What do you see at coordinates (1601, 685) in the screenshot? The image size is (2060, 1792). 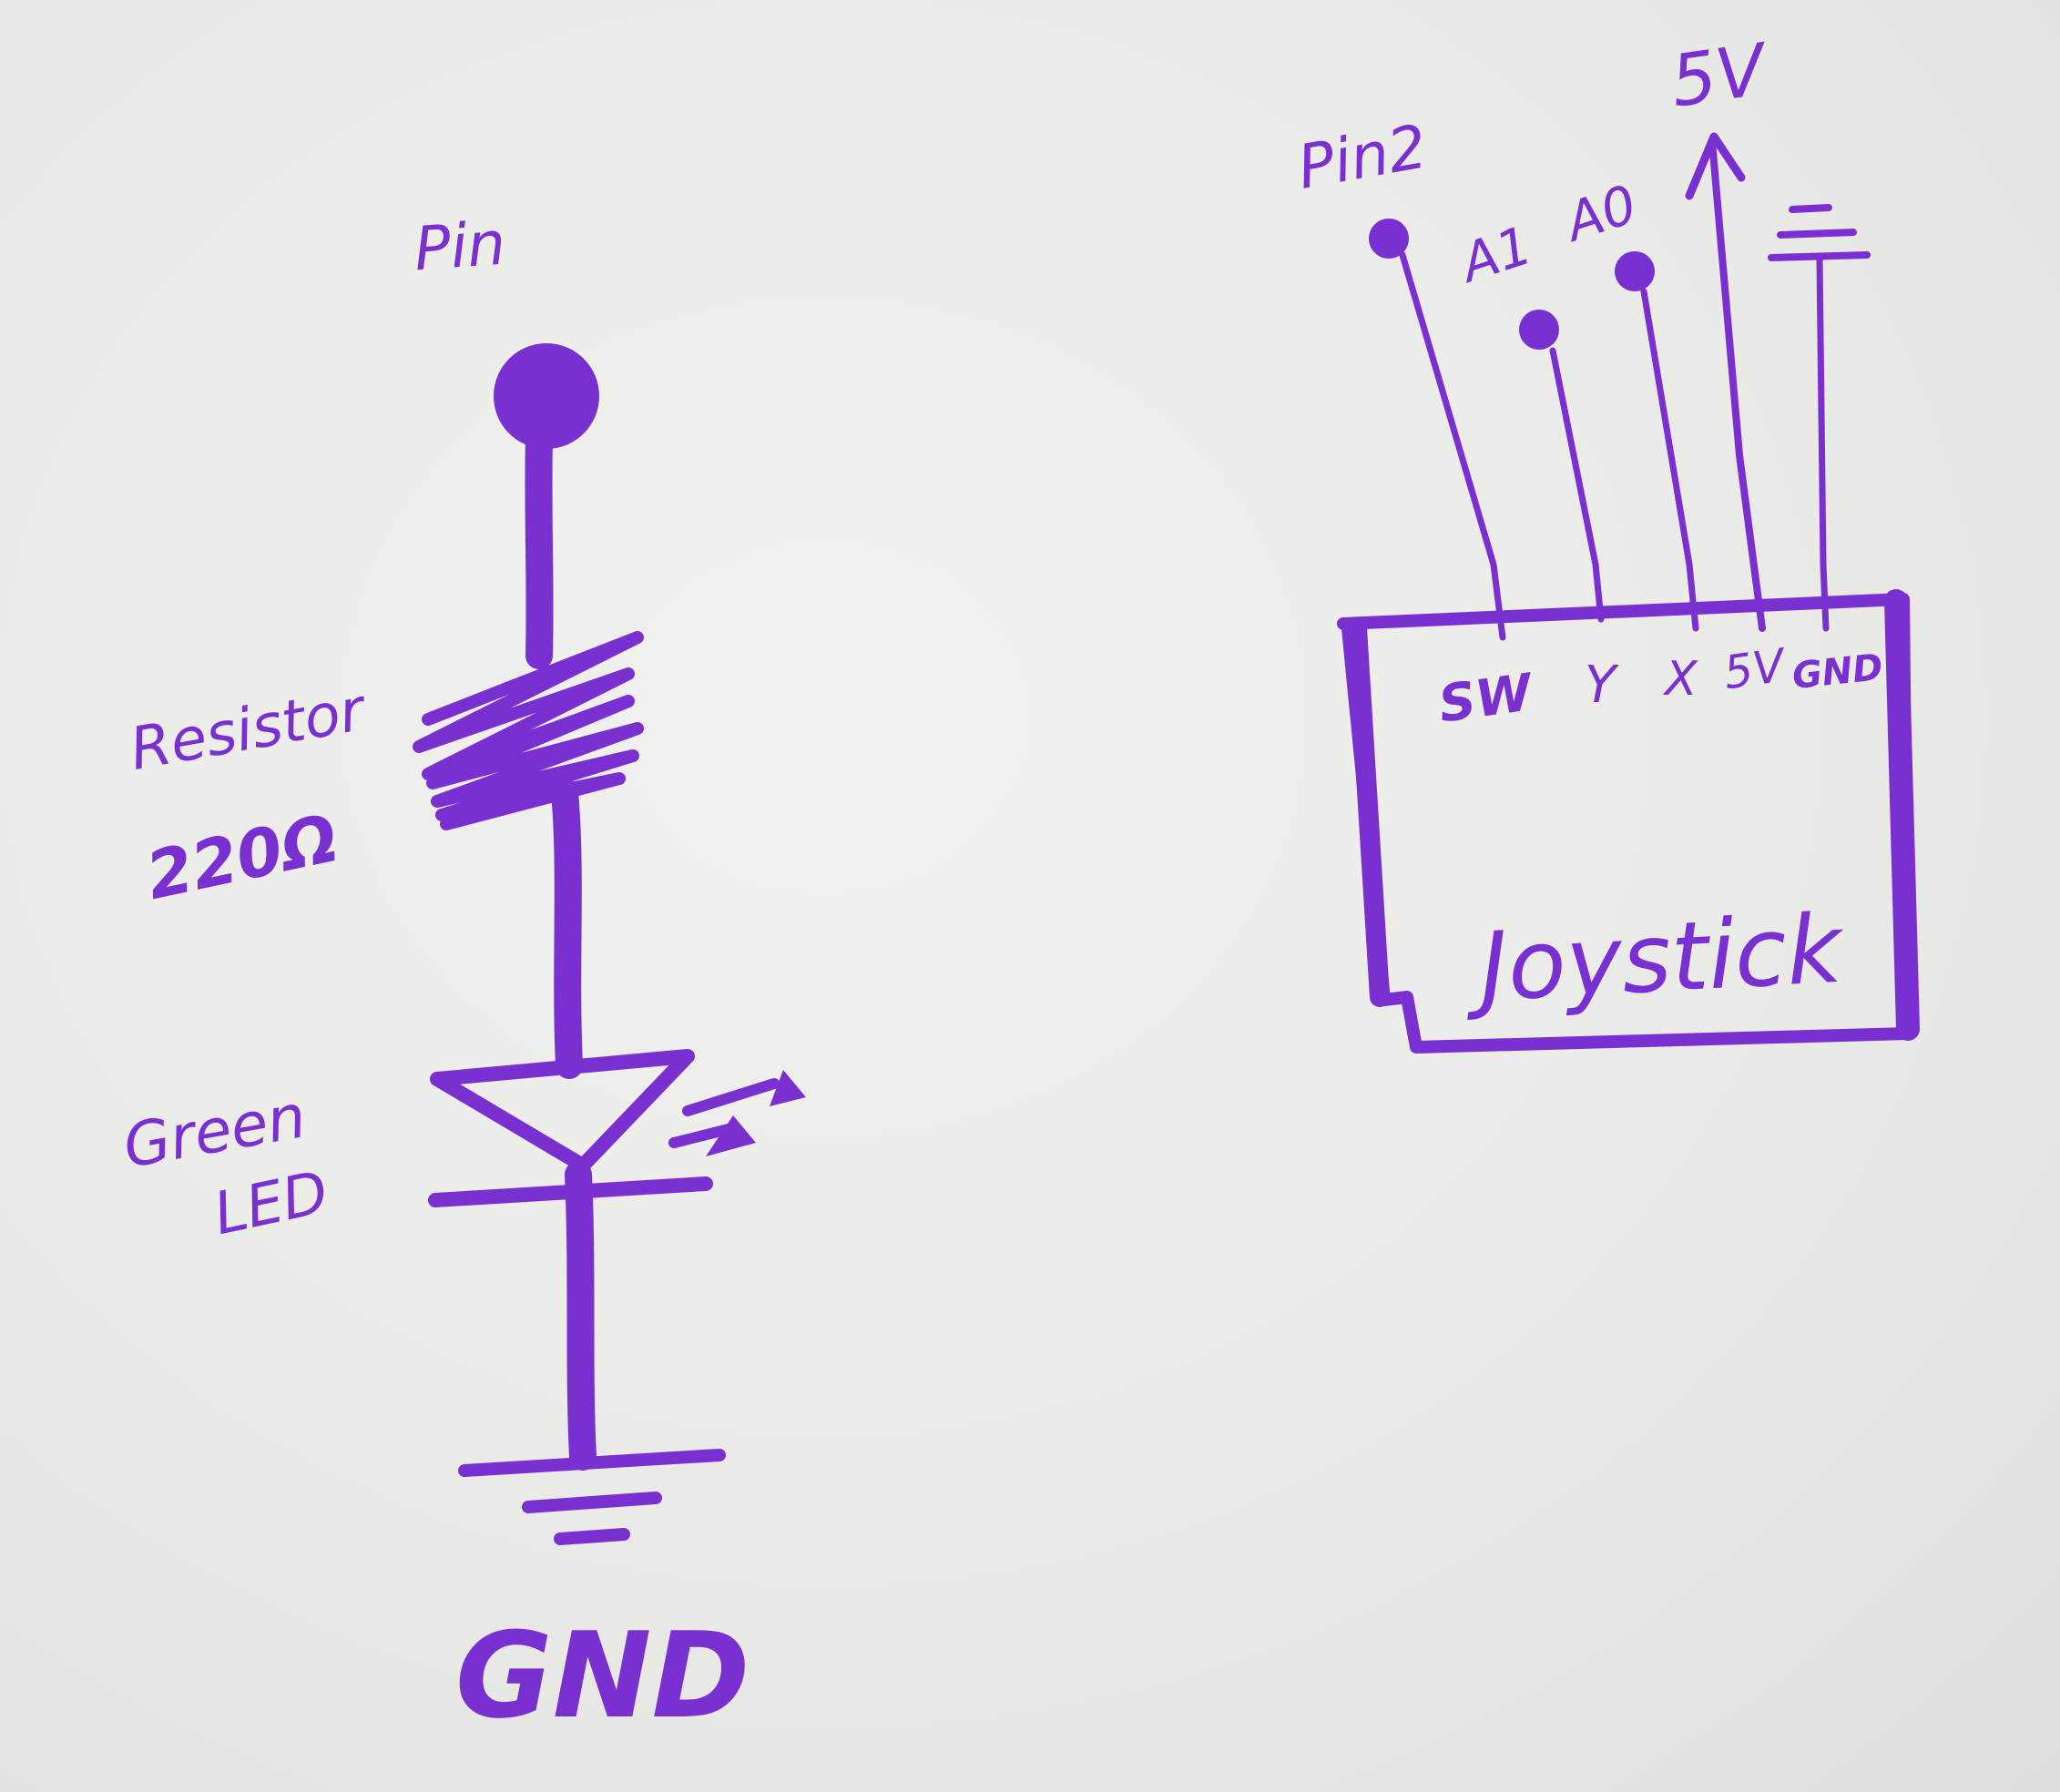 I see `module-pin-y: Y` at bounding box center [1601, 685].